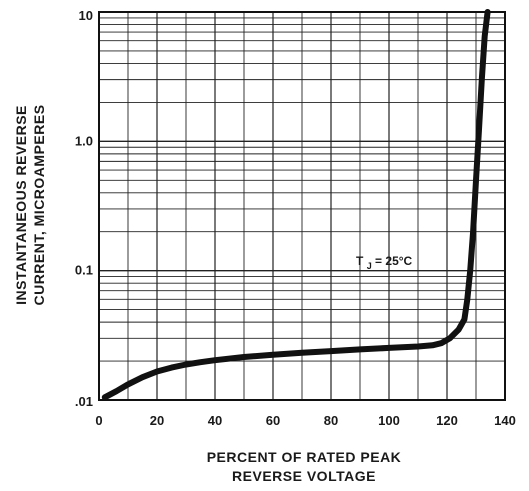  What do you see at coordinates (215, 420) in the screenshot?
I see `x-tick-label: 40` at bounding box center [215, 420].